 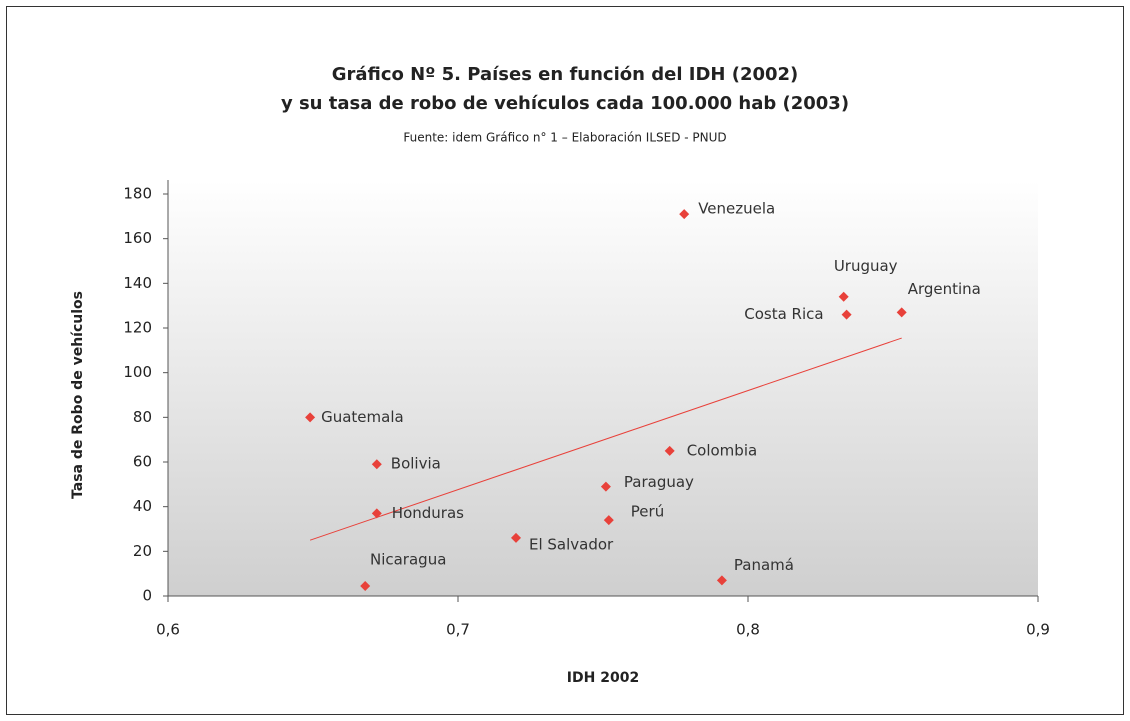 What do you see at coordinates (659, 482) in the screenshot?
I see `point-label: Paraguay` at bounding box center [659, 482].